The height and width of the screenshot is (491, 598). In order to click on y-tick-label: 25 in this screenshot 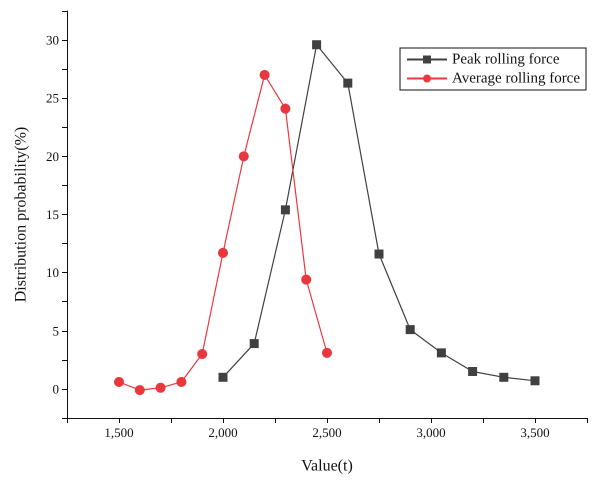, I will do `click(52, 98)`.